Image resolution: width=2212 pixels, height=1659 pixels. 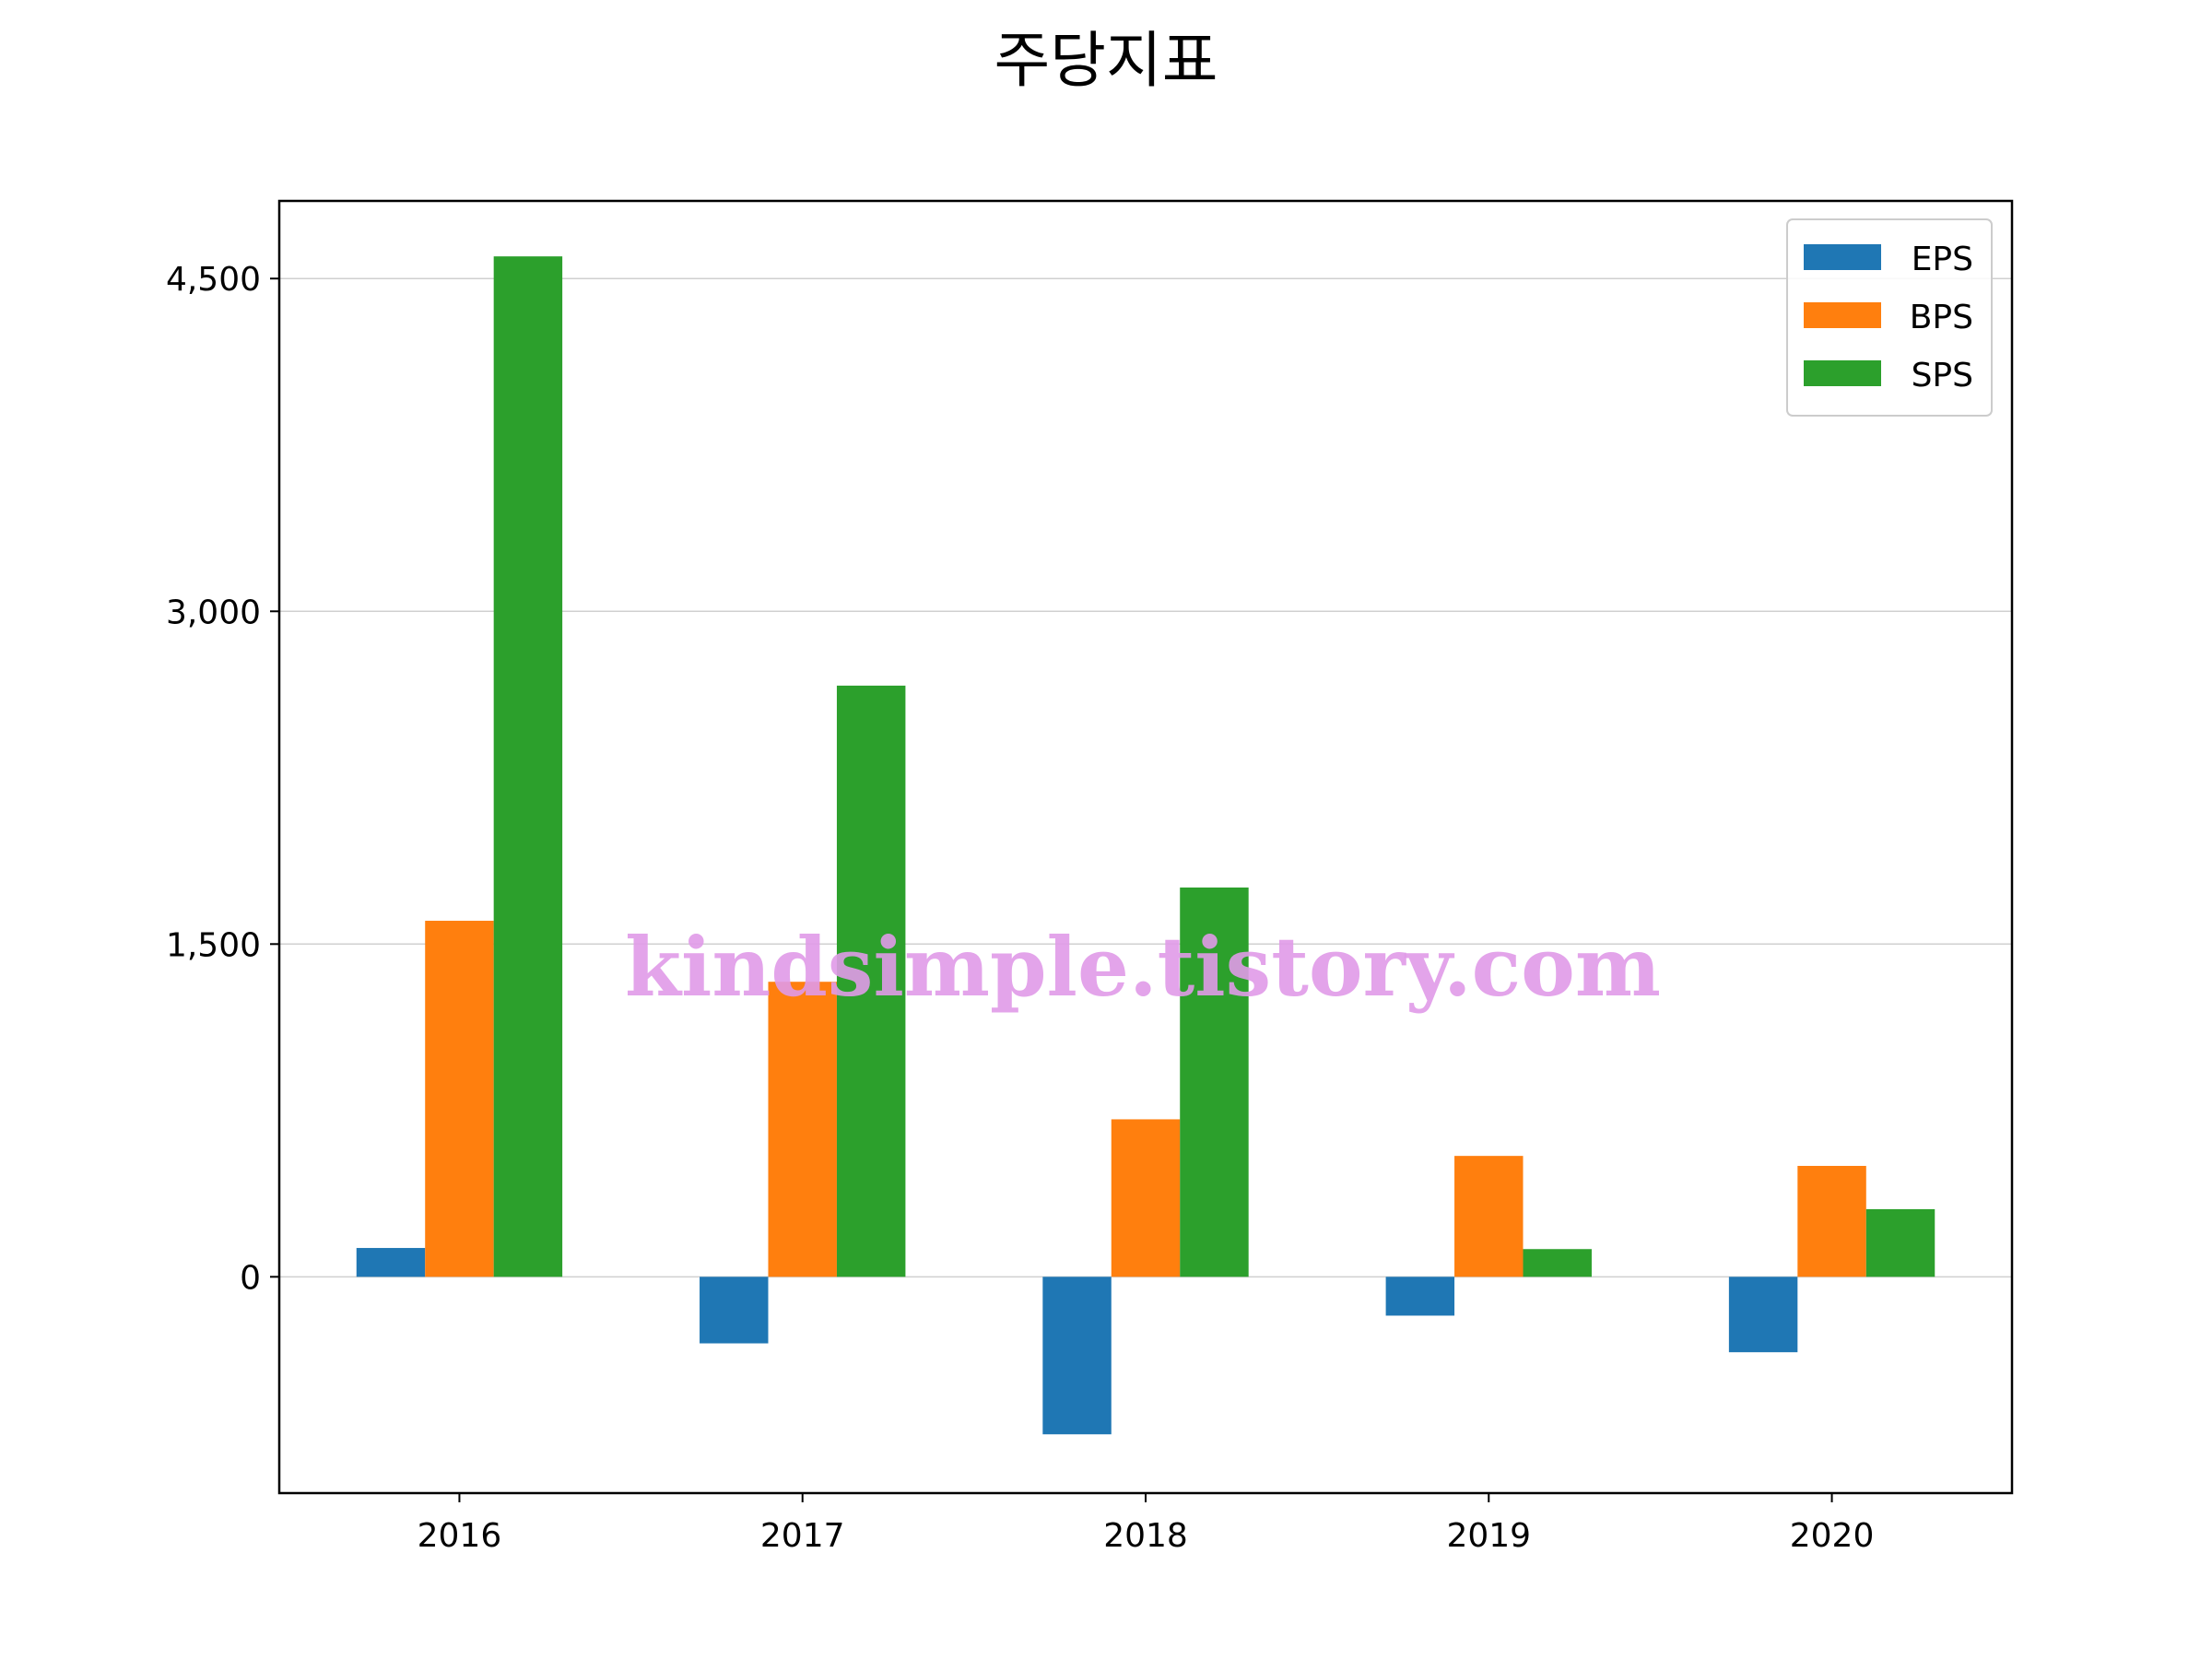 What do you see at coordinates (1763, 1315) in the screenshot?
I see `bar-eps-2020` at bounding box center [1763, 1315].